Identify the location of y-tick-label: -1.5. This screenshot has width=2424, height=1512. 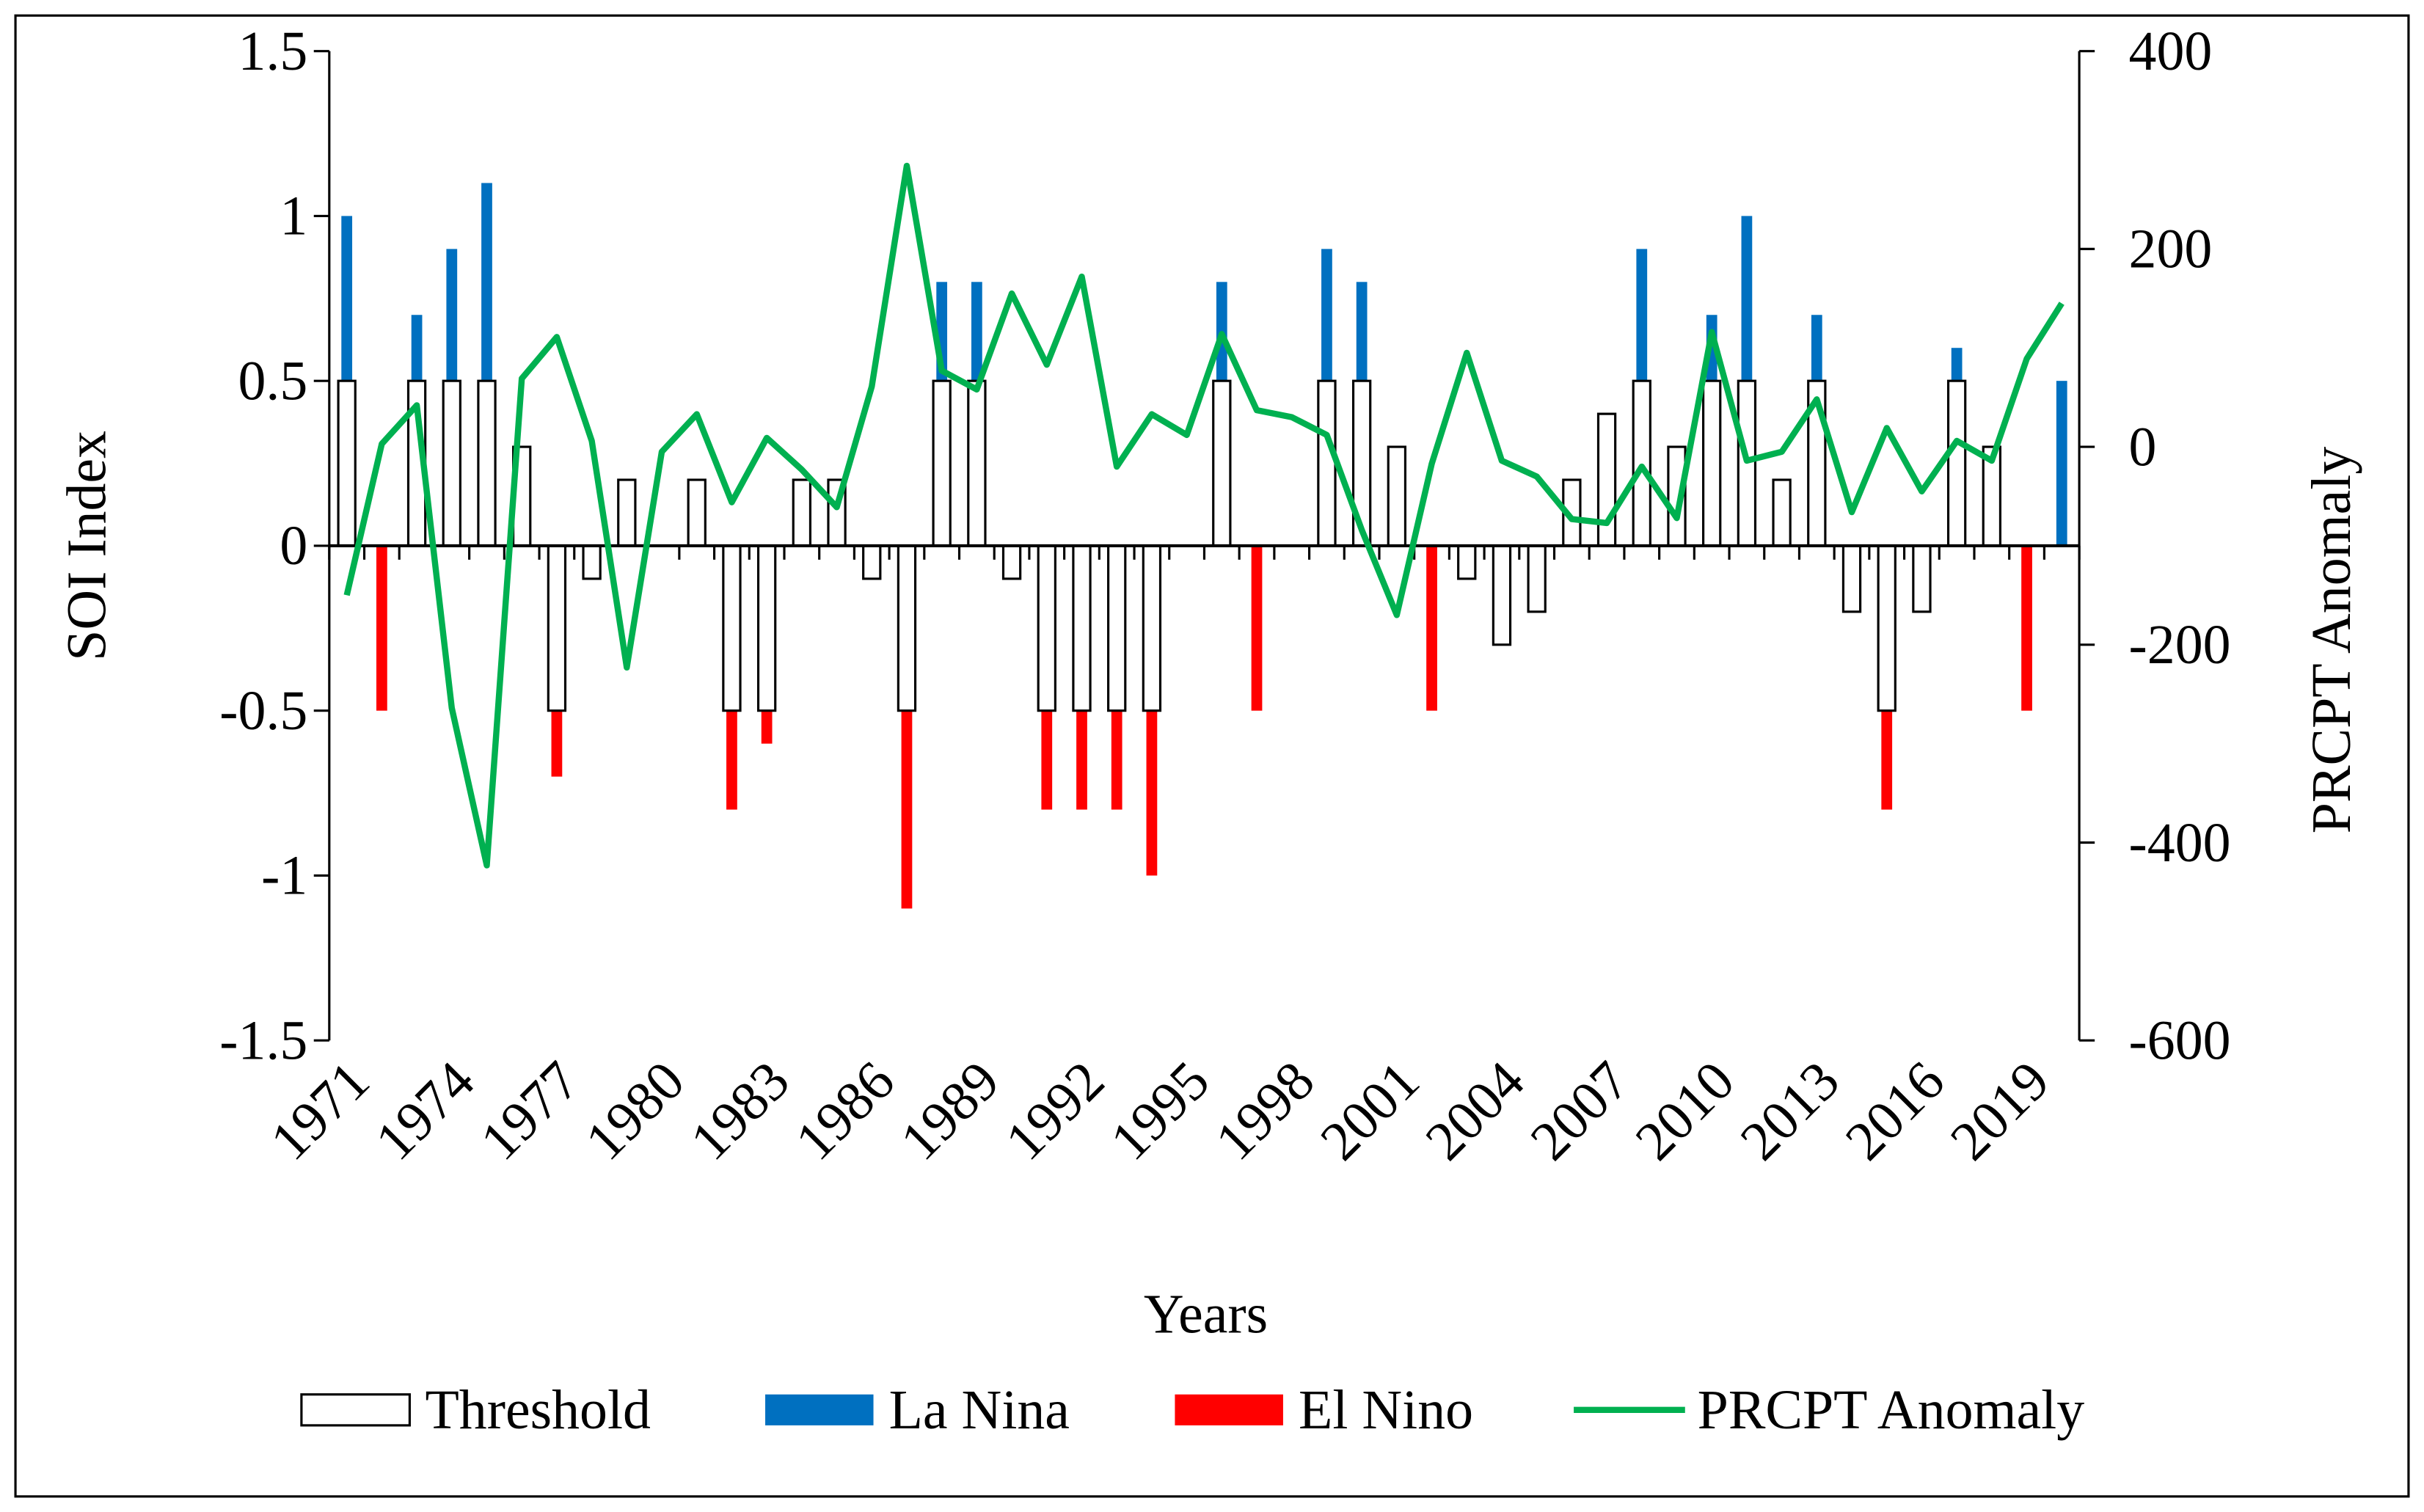
(263, 1041).